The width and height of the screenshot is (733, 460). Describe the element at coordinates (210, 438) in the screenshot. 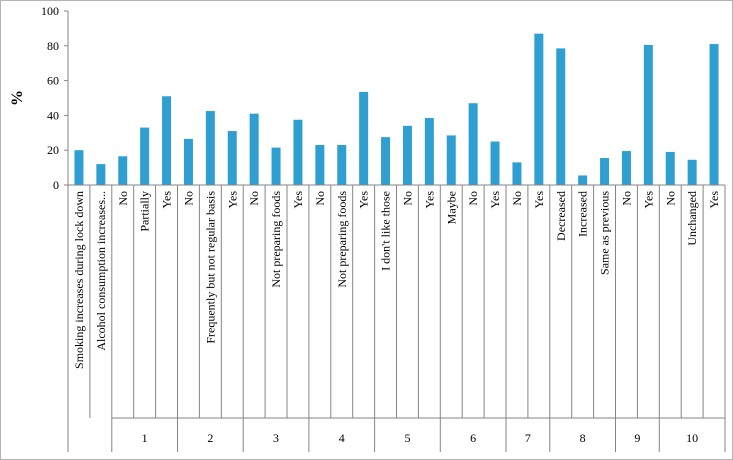

I see `group-label: 2` at that location.